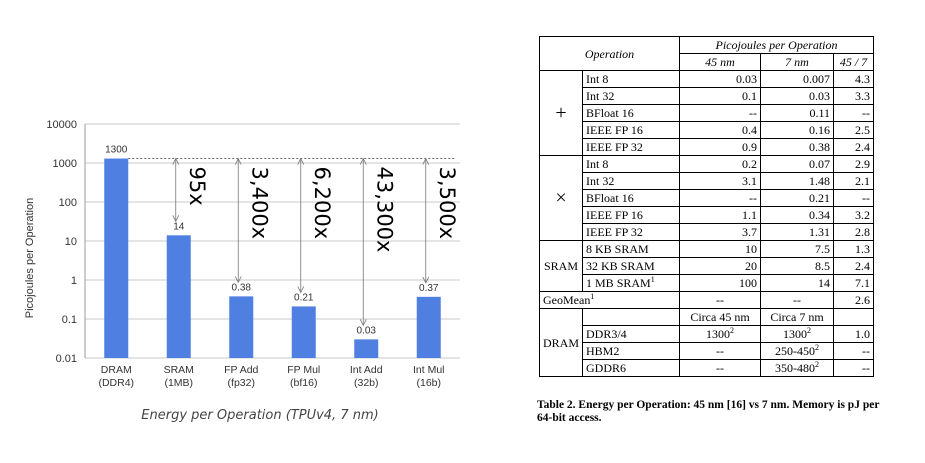 Image resolution: width=925 pixels, height=463 pixels. I want to click on category-label-line: (DDR4), so click(116, 383).